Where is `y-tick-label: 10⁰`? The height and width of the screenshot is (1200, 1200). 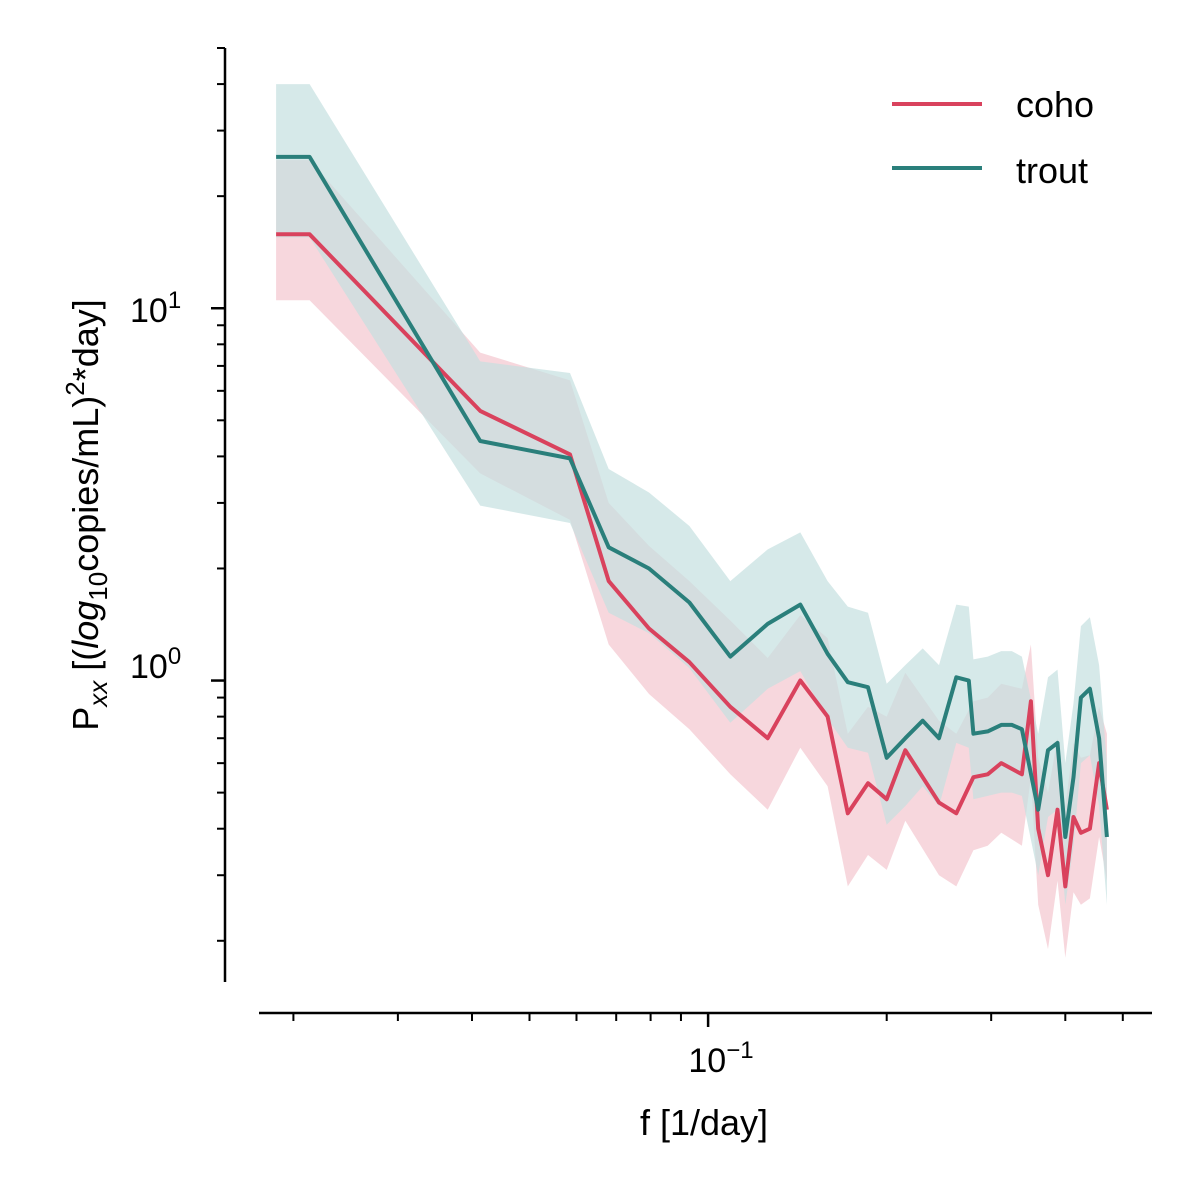
y-tick-label: 10⁰ is located at coordinates (155, 664).